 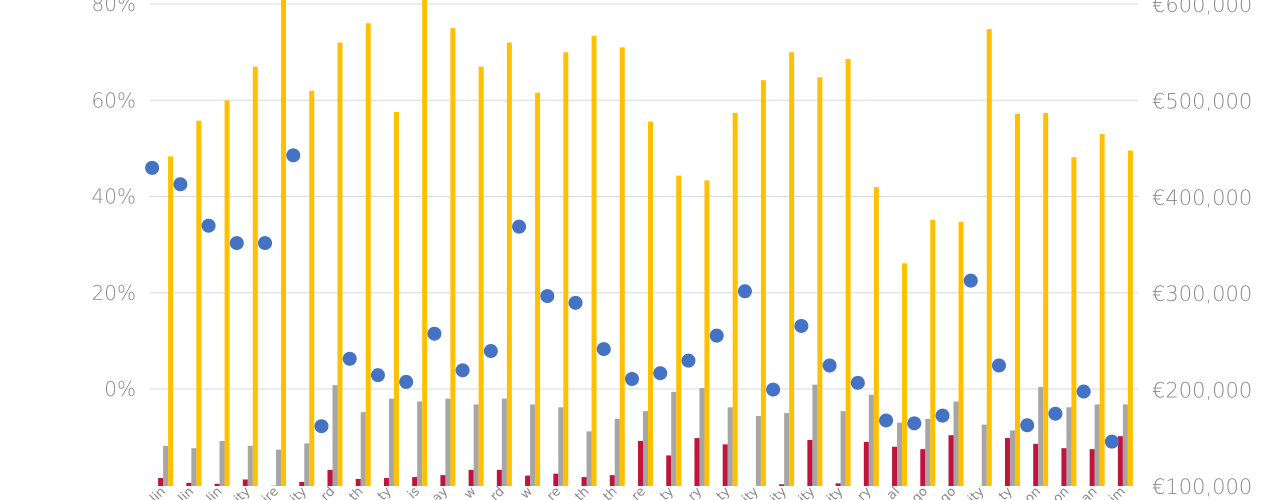 What do you see at coordinates (1033, 492) in the screenshot?
I see `category-label: on` at bounding box center [1033, 492].